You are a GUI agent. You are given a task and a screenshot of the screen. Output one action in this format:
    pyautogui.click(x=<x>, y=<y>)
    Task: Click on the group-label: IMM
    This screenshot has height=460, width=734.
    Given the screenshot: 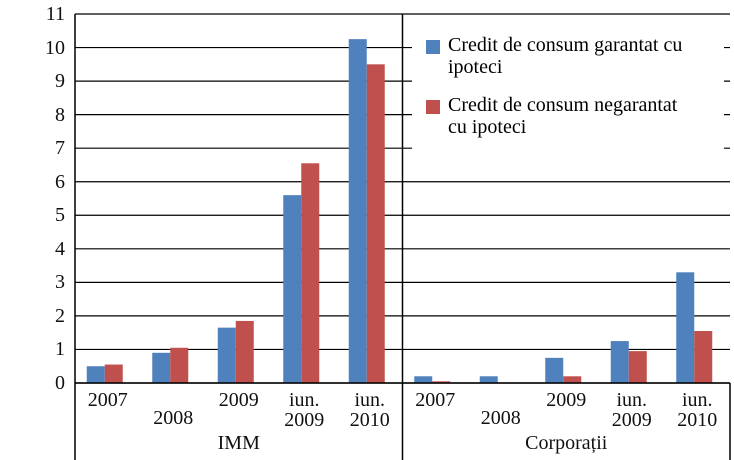 What is the action you would take?
    pyautogui.click(x=238, y=443)
    